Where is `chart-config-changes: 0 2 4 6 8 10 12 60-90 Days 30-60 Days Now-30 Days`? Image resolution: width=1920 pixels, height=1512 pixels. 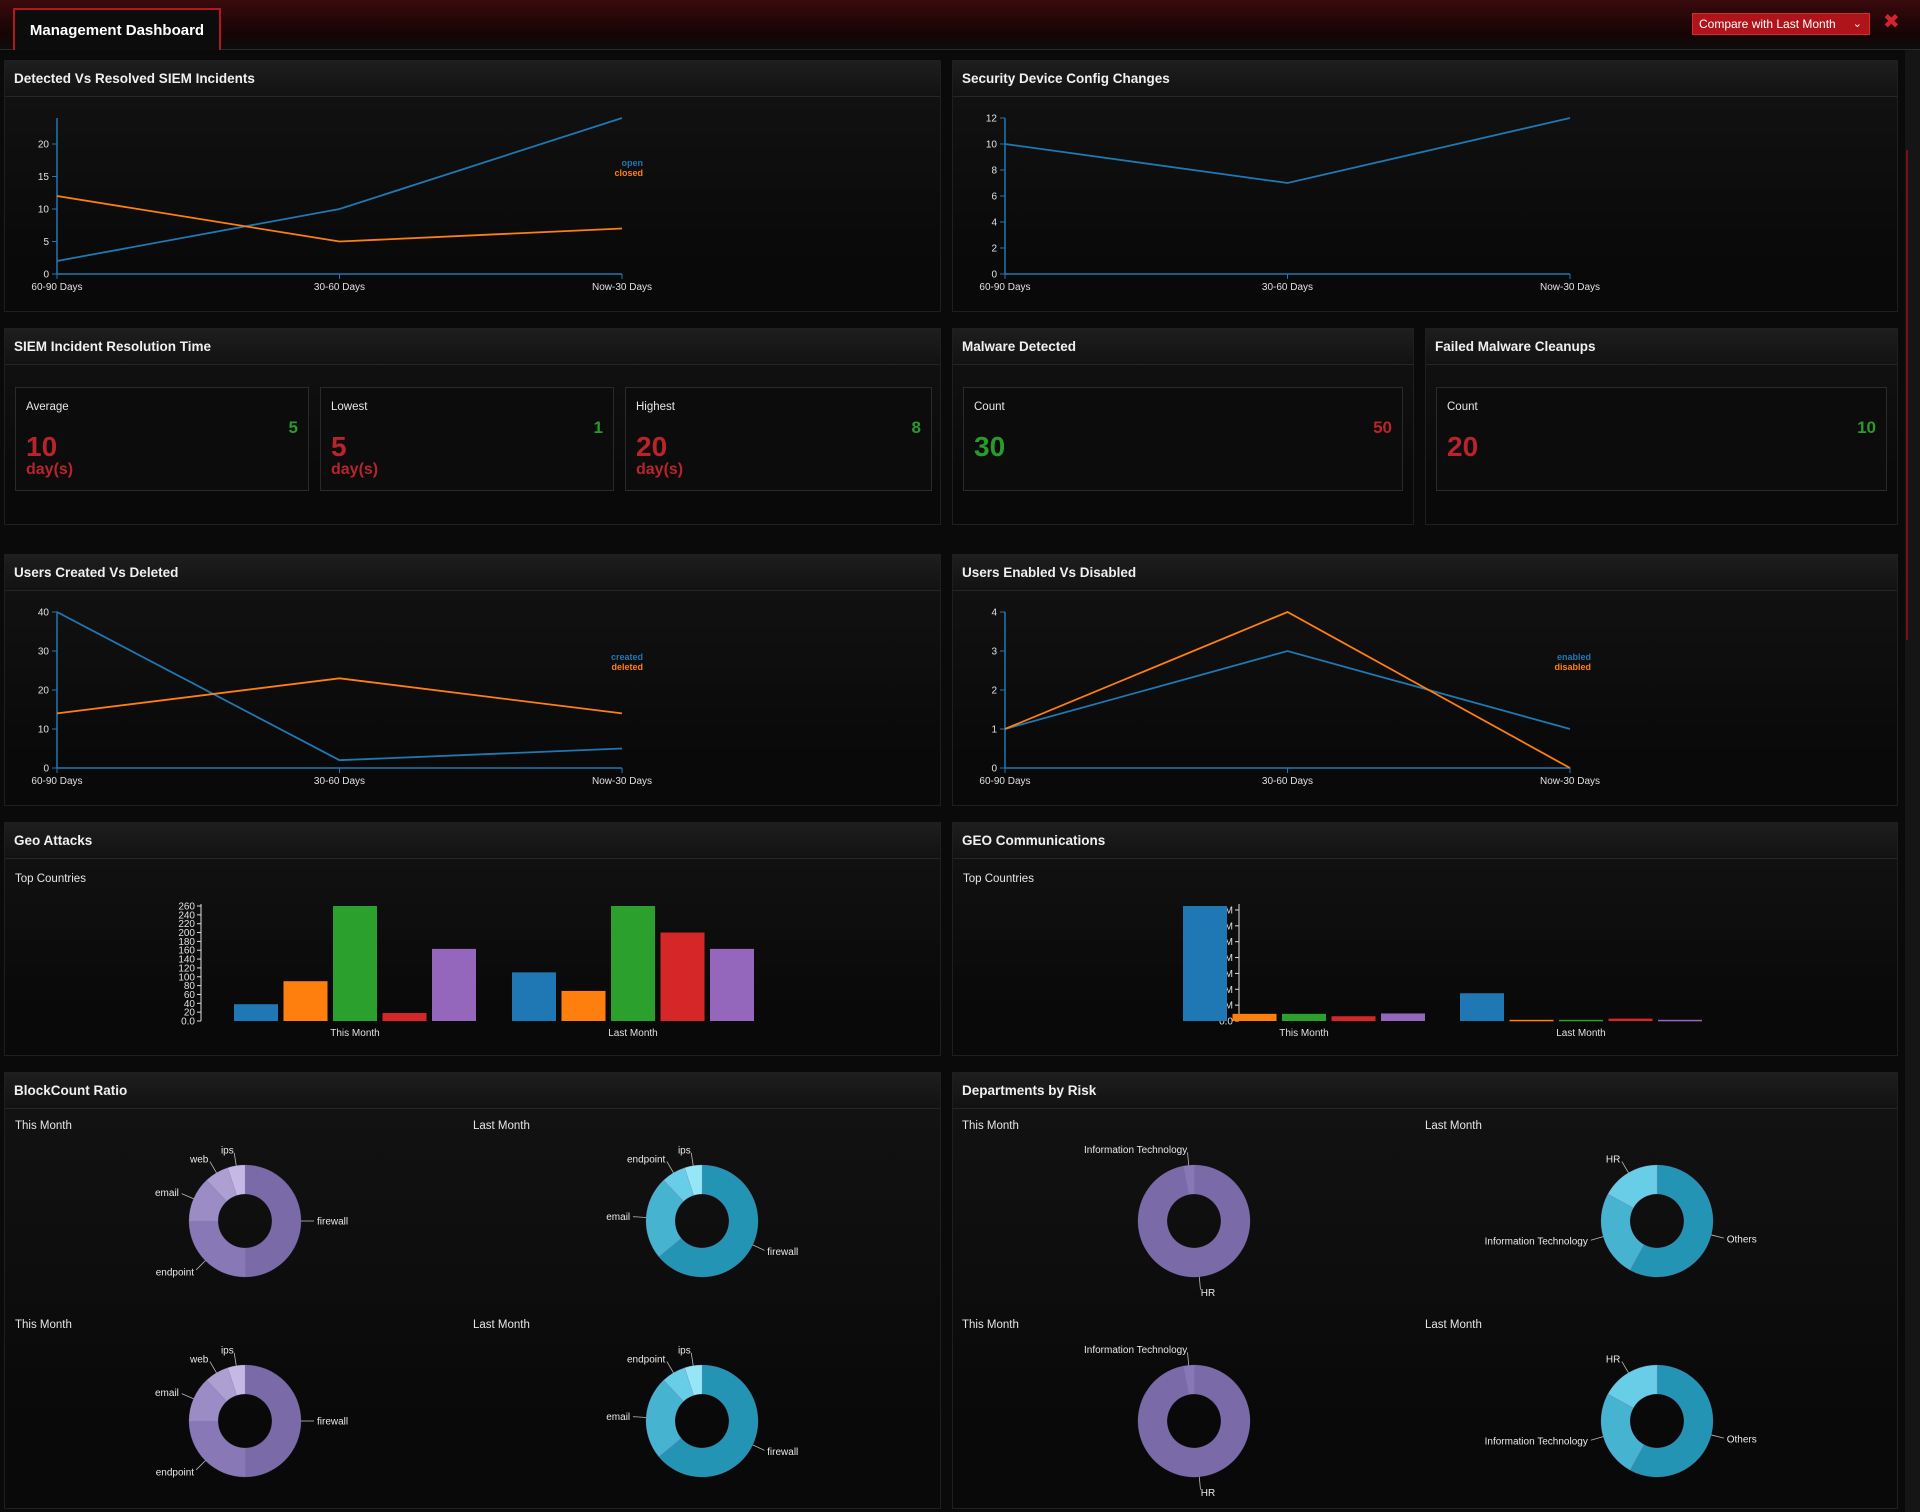
chart-config-changes: 0 2 4 6 8 10 12 60-90 Days 30-60 Days Now-30 Days is located at coordinates (1289, 204).